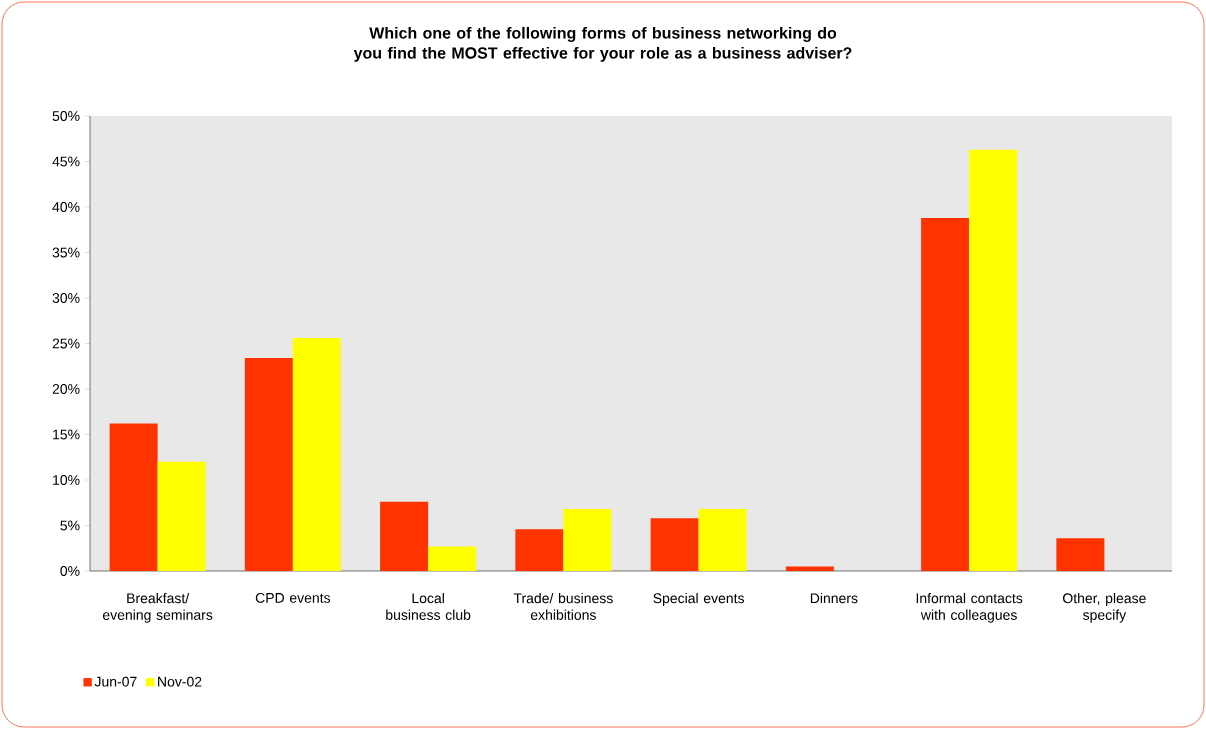 The width and height of the screenshot is (1206, 729). I want to click on chart-title: Which one of the following forms of business networking do you find the MOST effective for your role as a business adviser?, so click(602, 44).